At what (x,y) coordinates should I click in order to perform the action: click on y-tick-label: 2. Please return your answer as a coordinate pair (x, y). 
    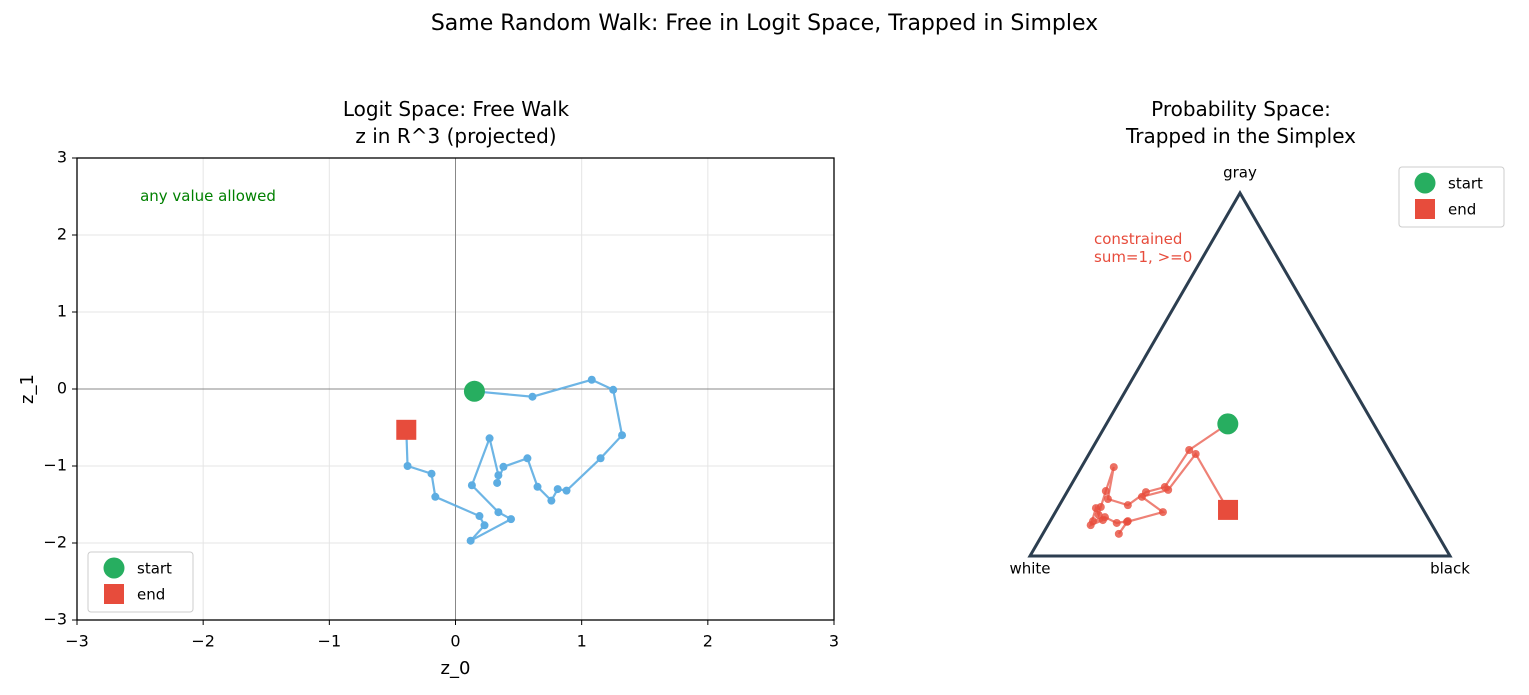
    Looking at the image, I should click on (62, 234).